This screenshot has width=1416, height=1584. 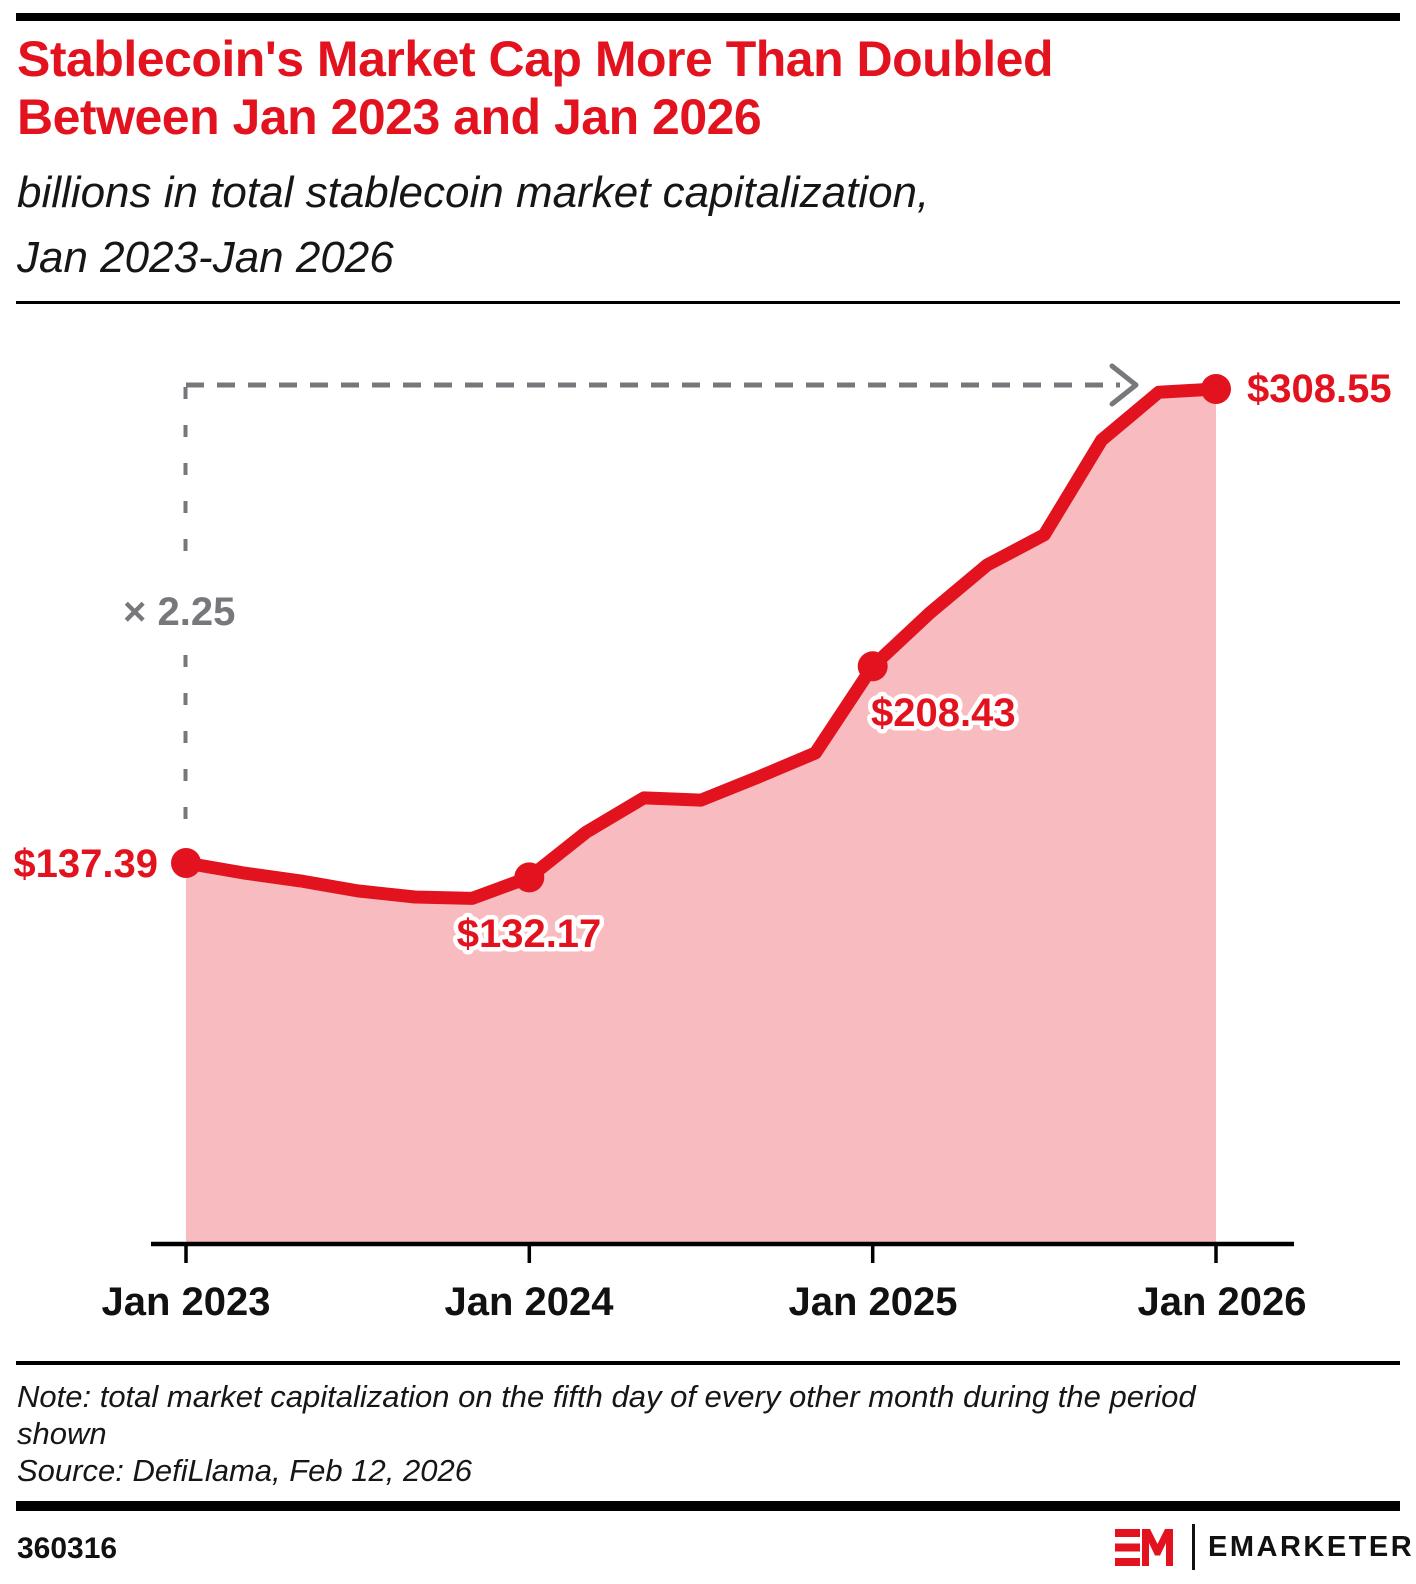 What do you see at coordinates (701, 1253) in the screenshot?
I see `axis-ticks` at bounding box center [701, 1253].